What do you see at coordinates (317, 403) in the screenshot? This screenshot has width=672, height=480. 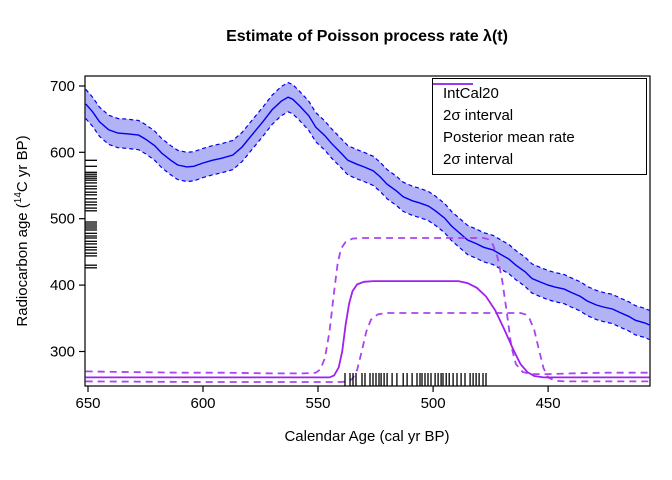 I see `x-axis-tick-label: 550` at bounding box center [317, 403].